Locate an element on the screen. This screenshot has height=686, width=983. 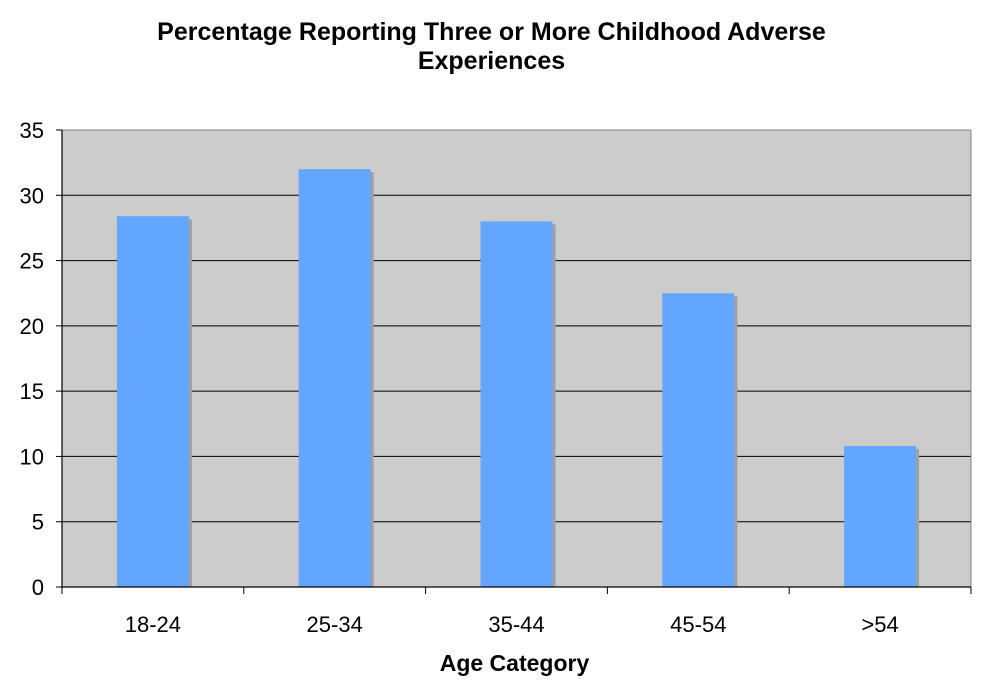
x-tick-label: 35-44 is located at coordinates (516, 624).